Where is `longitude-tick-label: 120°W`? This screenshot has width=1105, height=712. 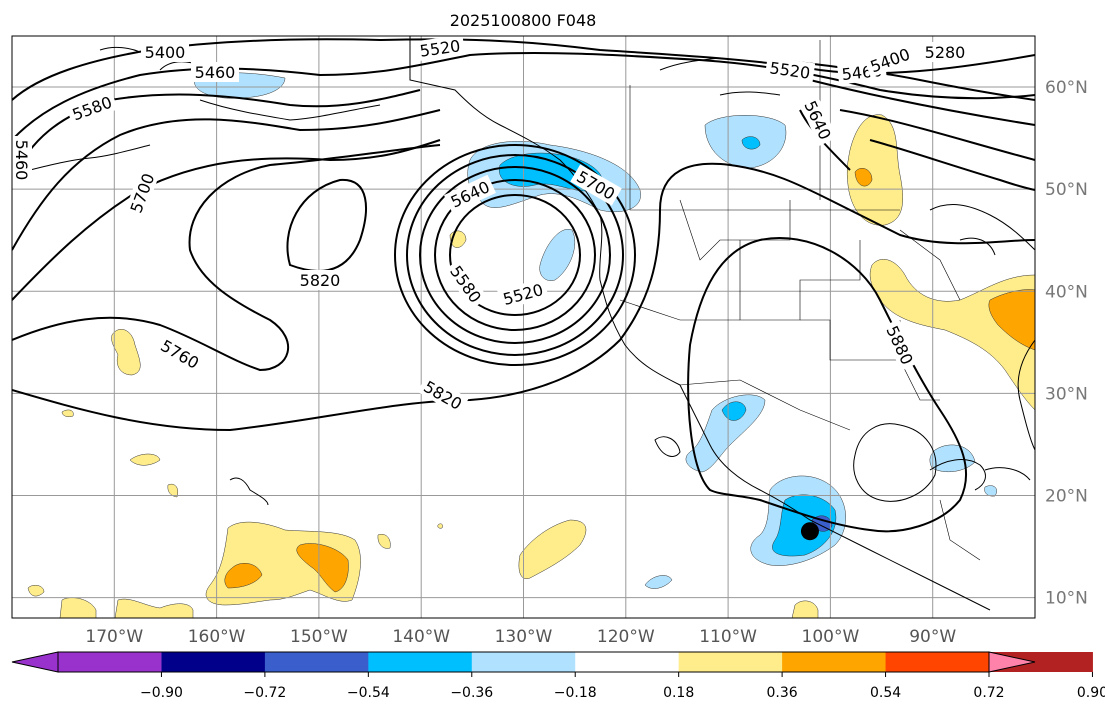
longitude-tick-label: 120°W is located at coordinates (626, 637).